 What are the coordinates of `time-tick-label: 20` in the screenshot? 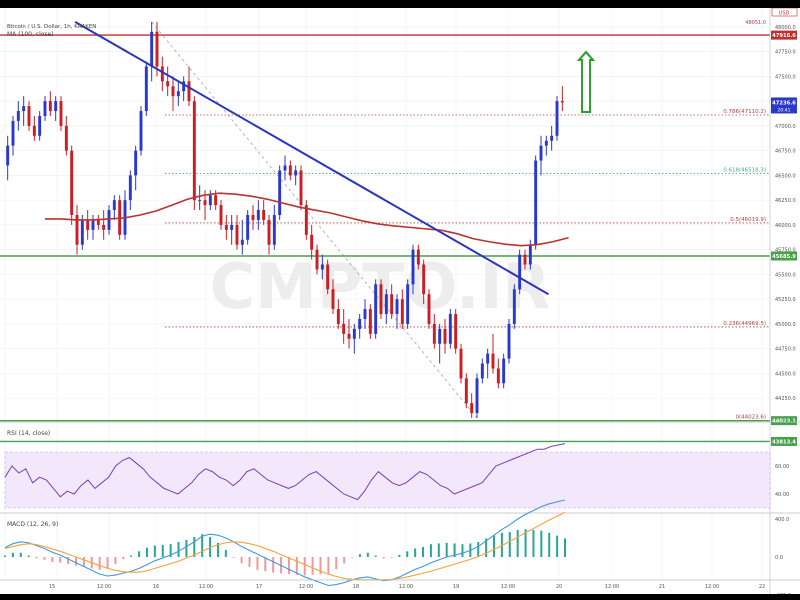 It's located at (559, 587).